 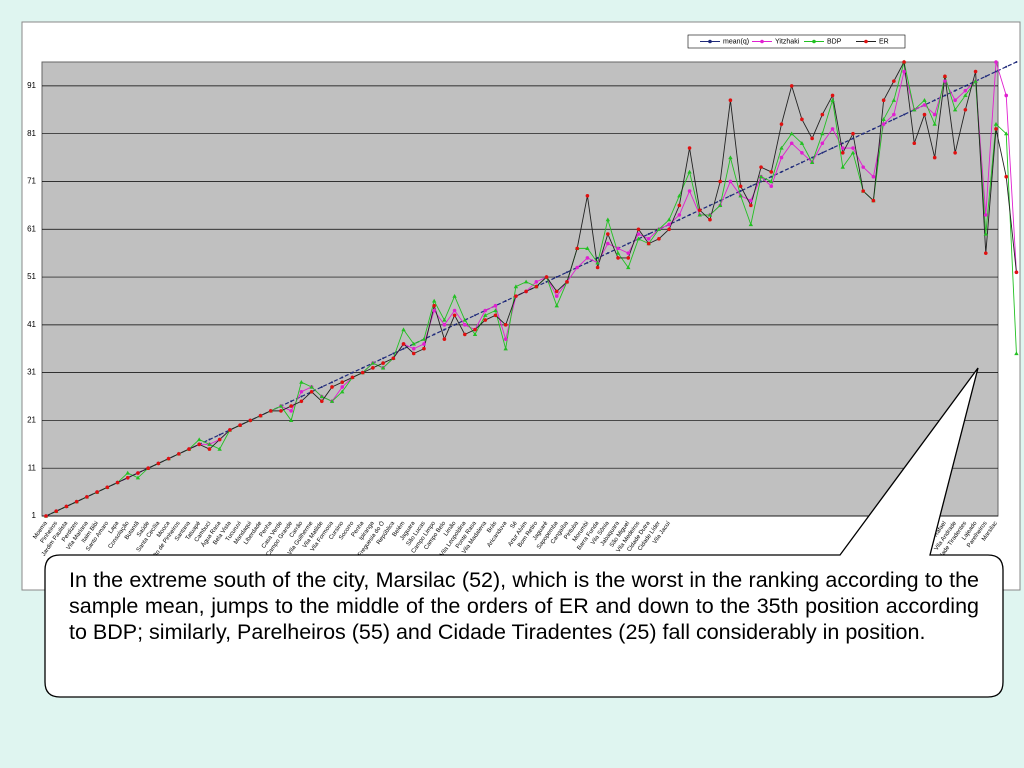 I want to click on legend-label: ER, so click(x=884, y=41).